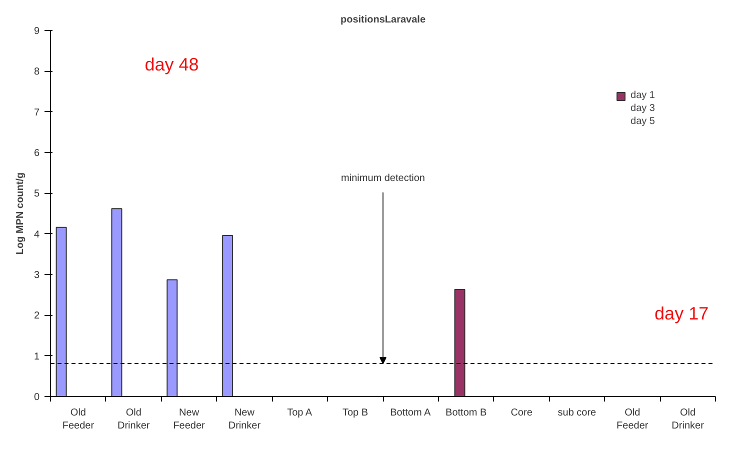 Image resolution: width=739 pixels, height=450 pixels. What do you see at coordinates (171, 64) in the screenshot?
I see `annotation: day 48` at bounding box center [171, 64].